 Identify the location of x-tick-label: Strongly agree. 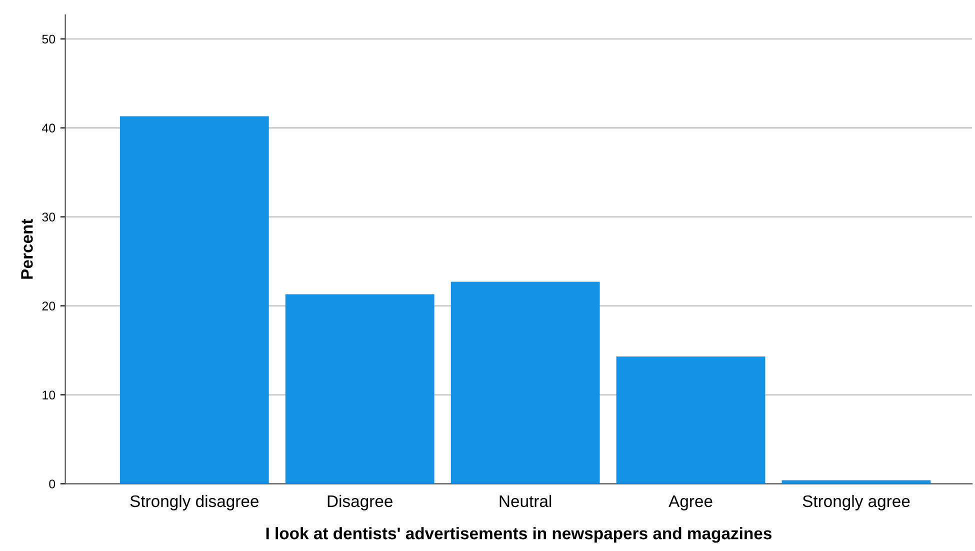
(856, 502).